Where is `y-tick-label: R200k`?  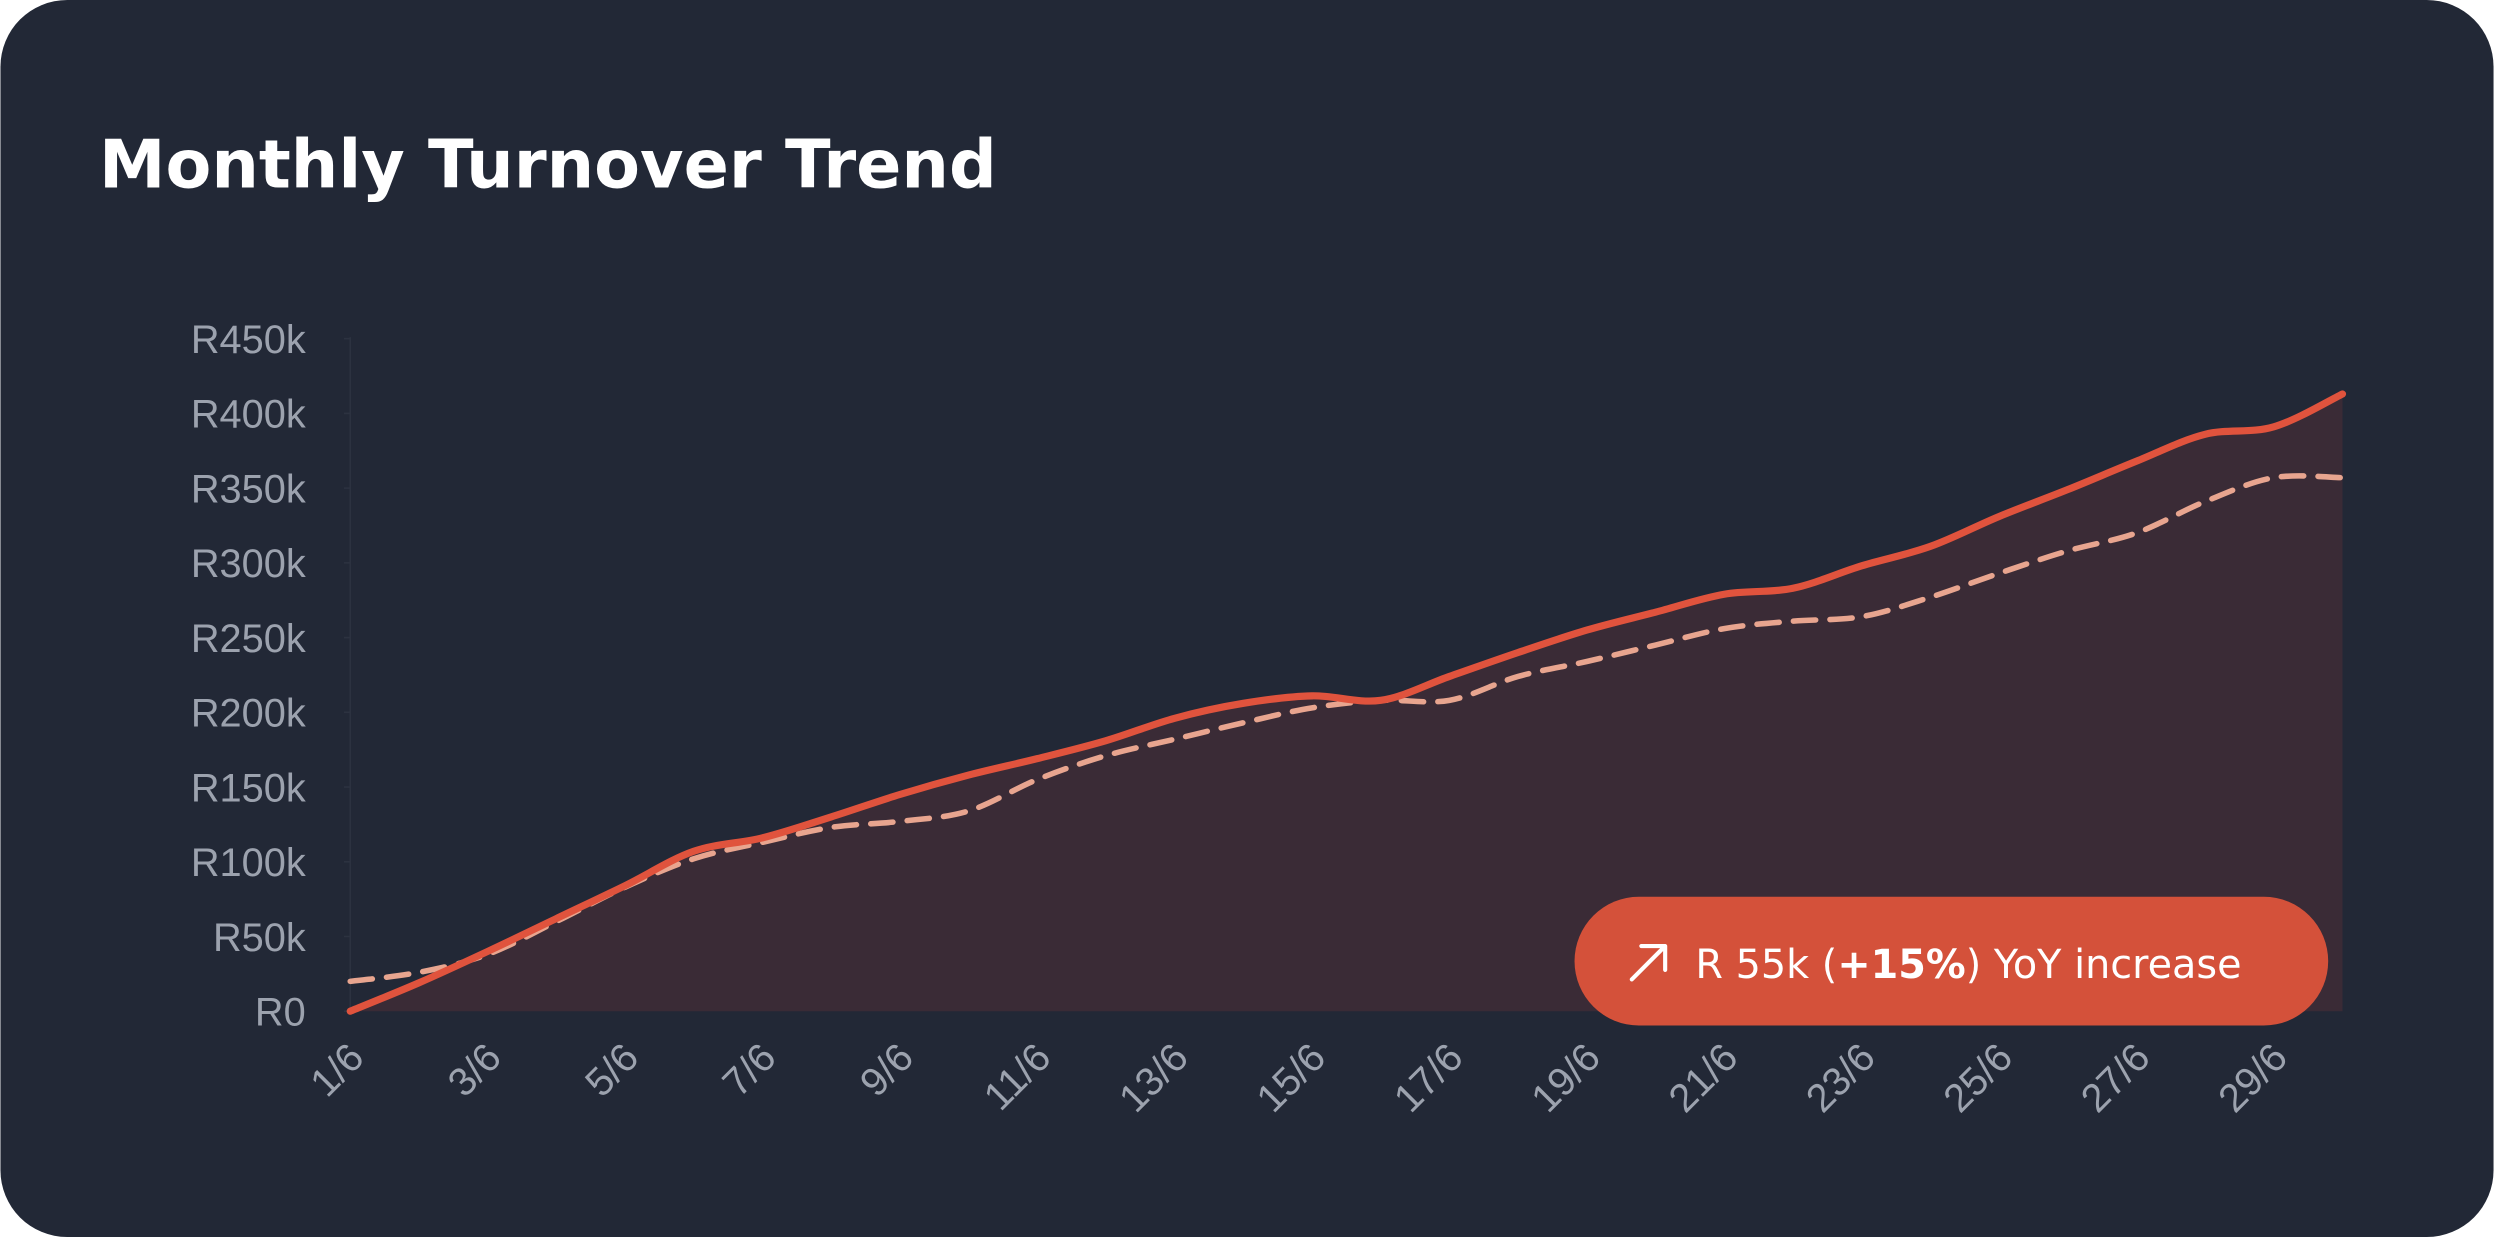
y-tick-label: R200k is located at coordinates (248, 714).